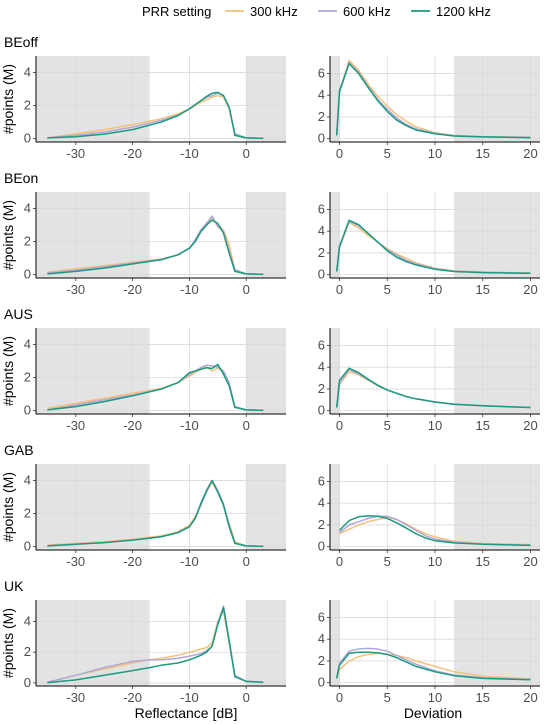 Image resolution: width=550 pixels, height=724 pixels. Describe the element at coordinates (321, 230) in the screenshot. I see `right-beon-y-tick-label: 4` at that location.